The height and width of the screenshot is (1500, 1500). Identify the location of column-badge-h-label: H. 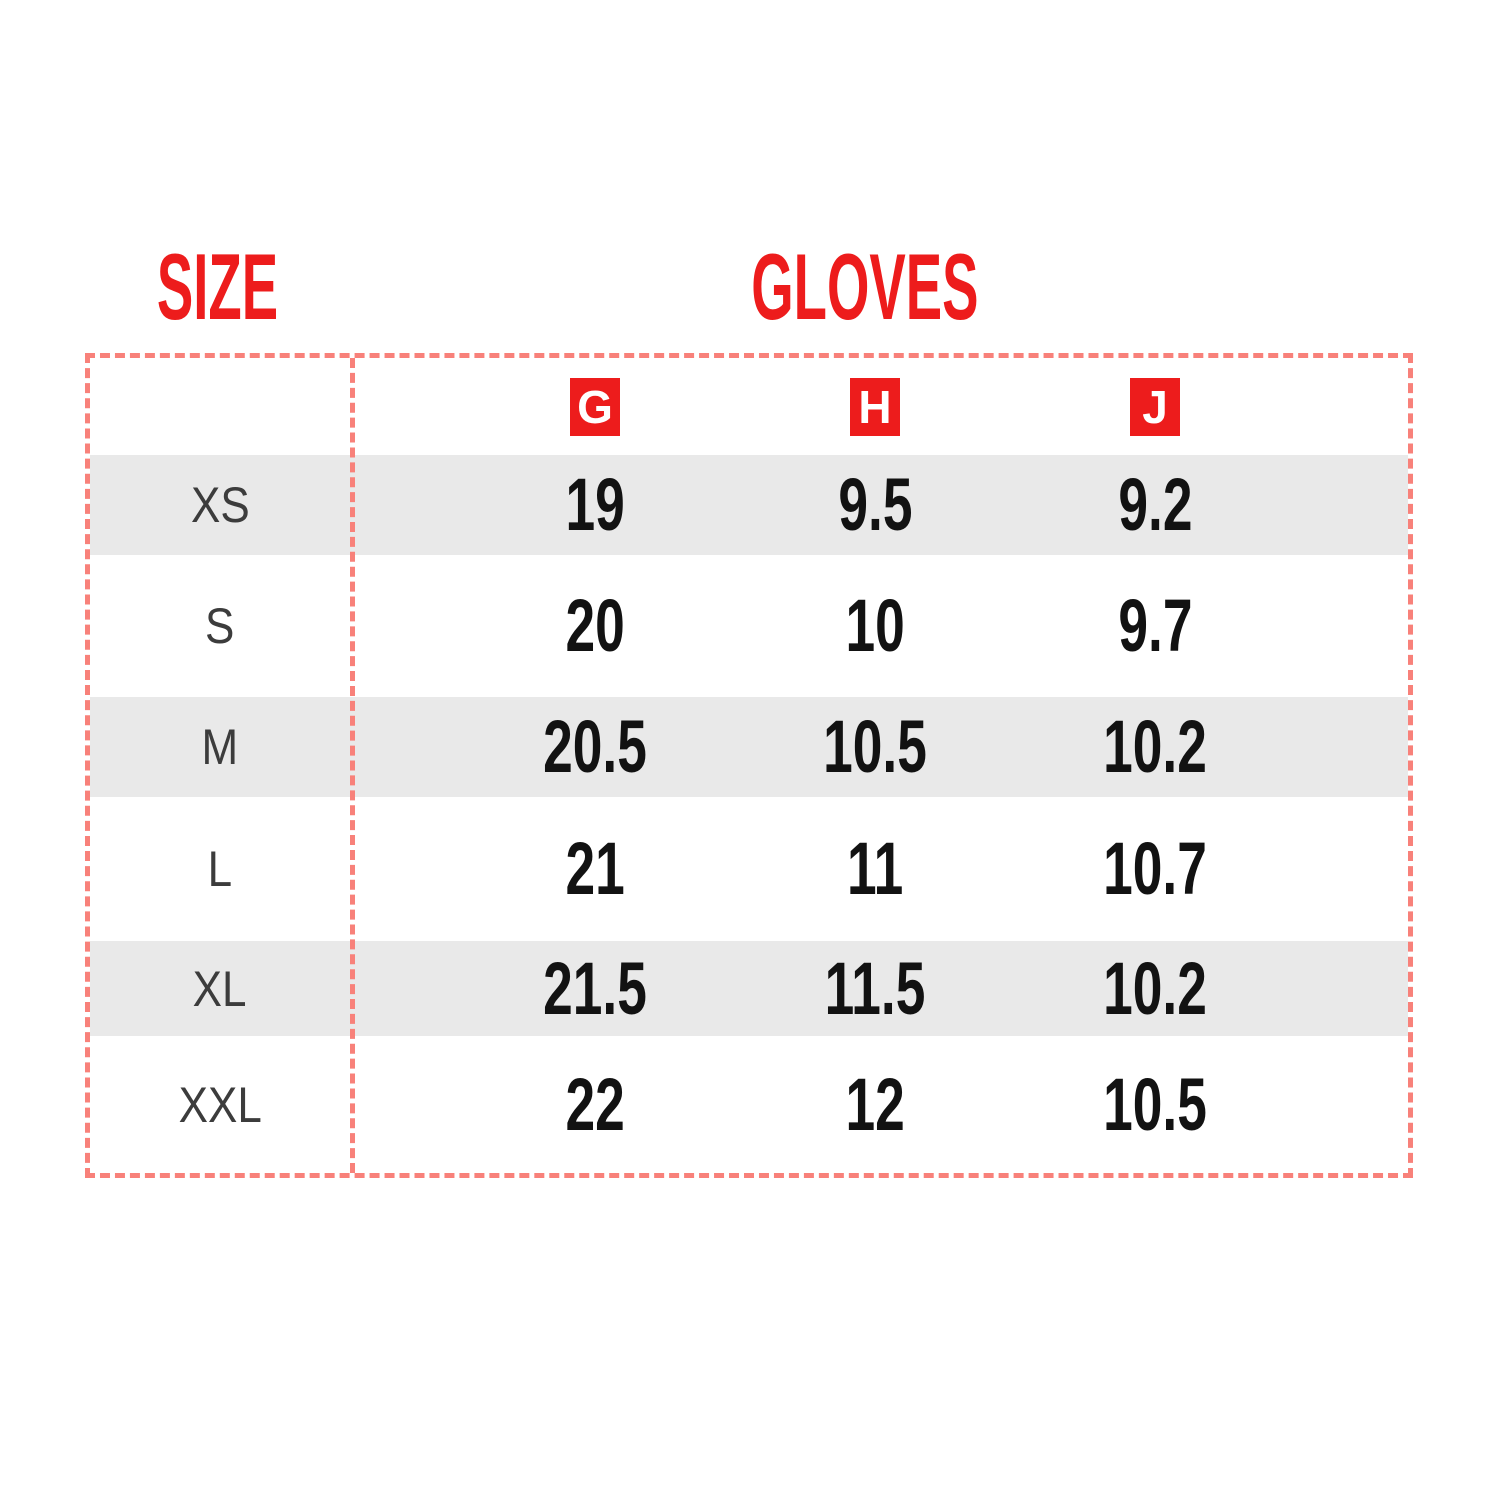
(875, 406).